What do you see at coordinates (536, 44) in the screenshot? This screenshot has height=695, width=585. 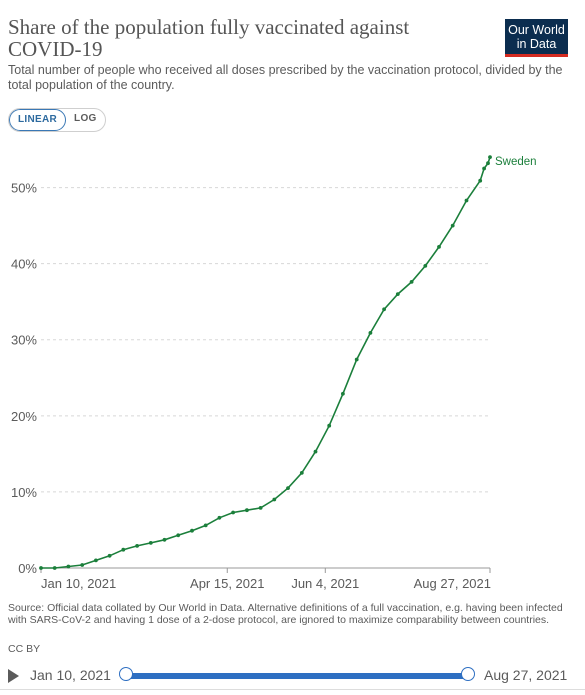 I see `logo-line-2: in Data` at bounding box center [536, 44].